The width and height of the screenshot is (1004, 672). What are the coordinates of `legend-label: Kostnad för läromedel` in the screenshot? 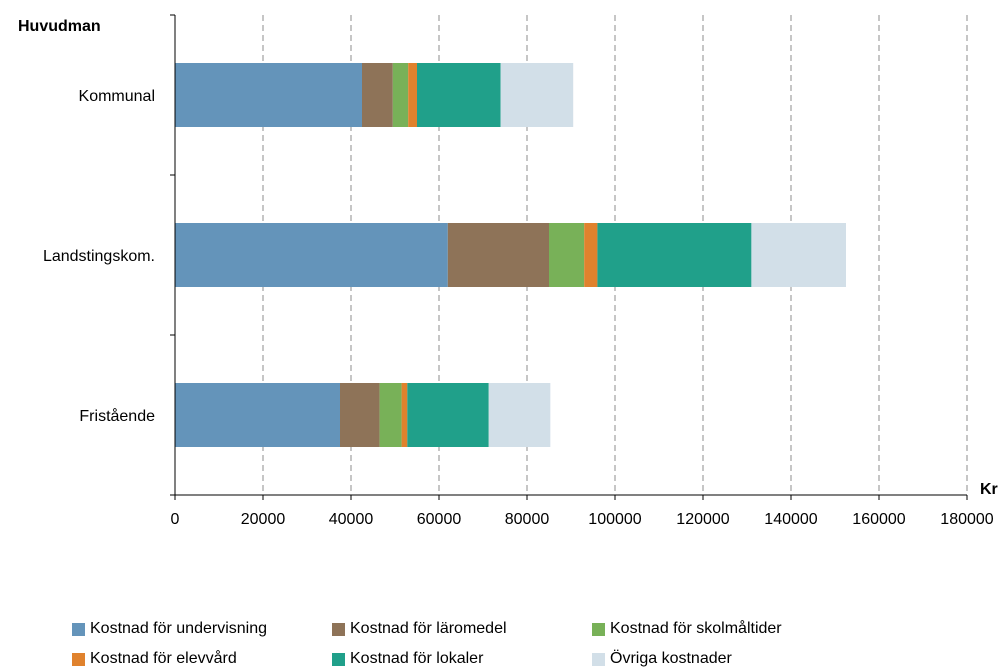 It's located at (428, 628).